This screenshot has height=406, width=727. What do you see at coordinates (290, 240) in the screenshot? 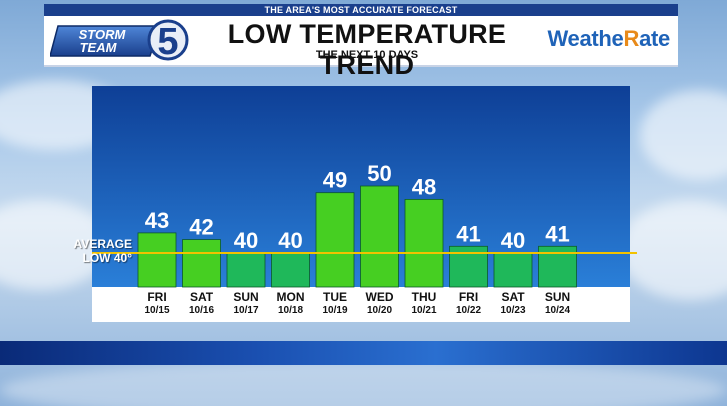
I see `value-label-3: 40` at bounding box center [290, 240].